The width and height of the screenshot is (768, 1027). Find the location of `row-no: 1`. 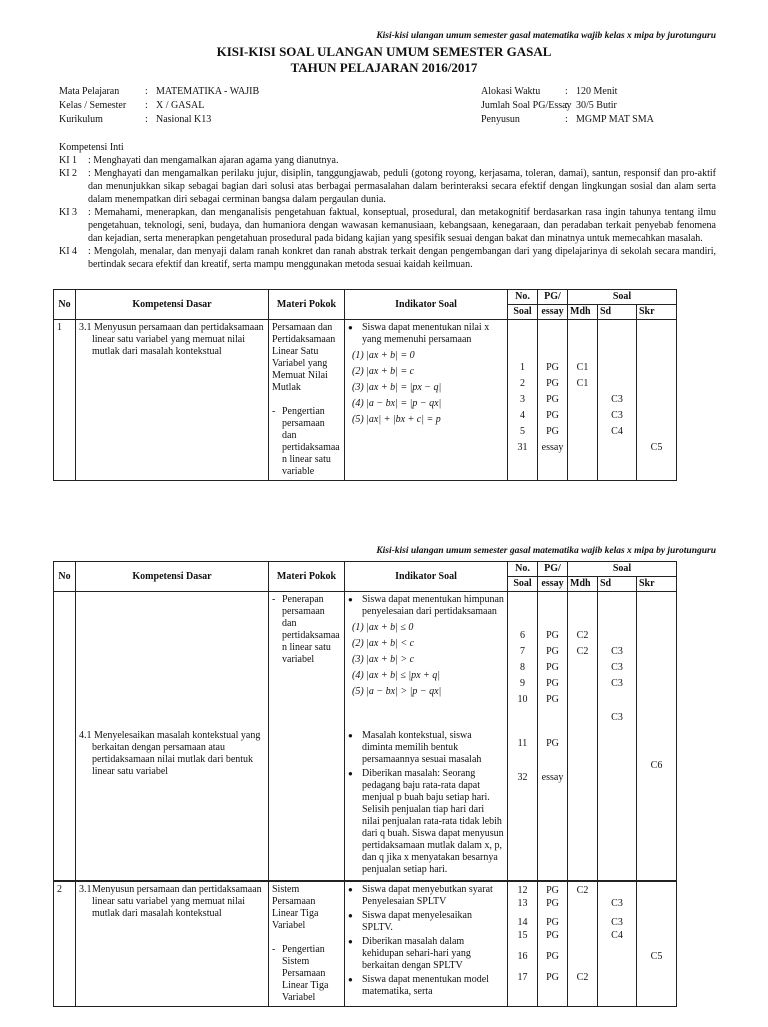

row-no: 1 is located at coordinates (64, 400).